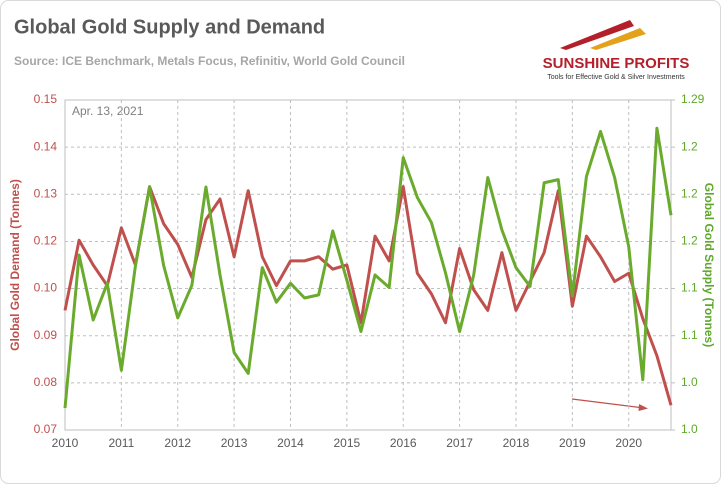 This screenshot has width=721, height=489. Describe the element at coordinates (516, 443) in the screenshot. I see `x-tick-label: 2018` at that location.